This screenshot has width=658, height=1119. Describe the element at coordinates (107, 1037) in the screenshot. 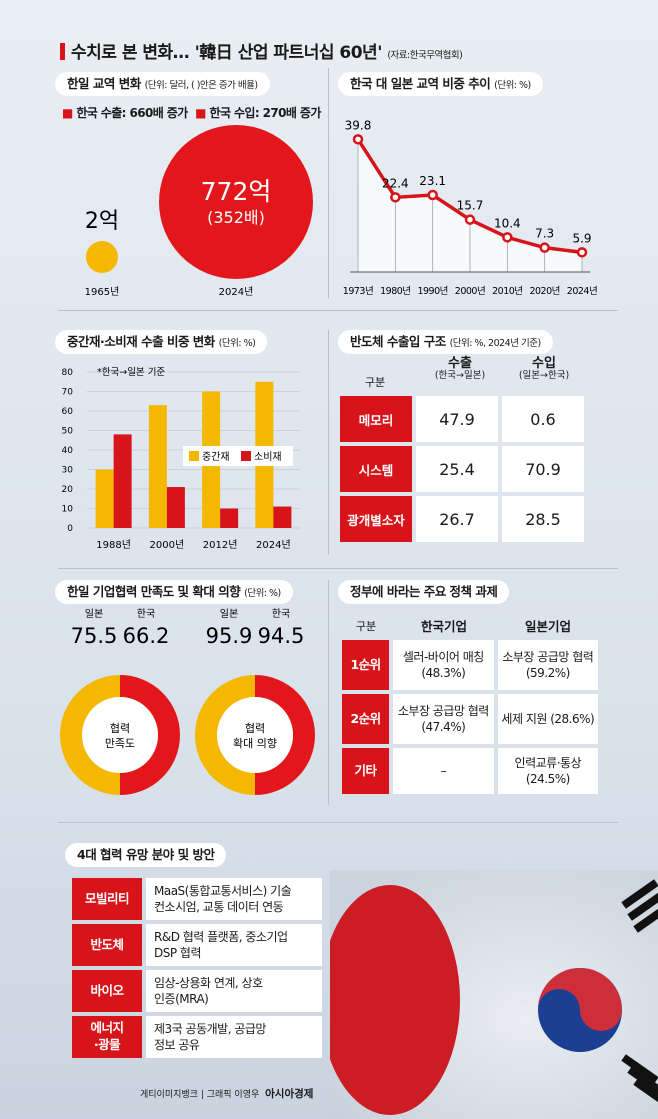

I see `coop-field: 에너지 ·광물` at that location.